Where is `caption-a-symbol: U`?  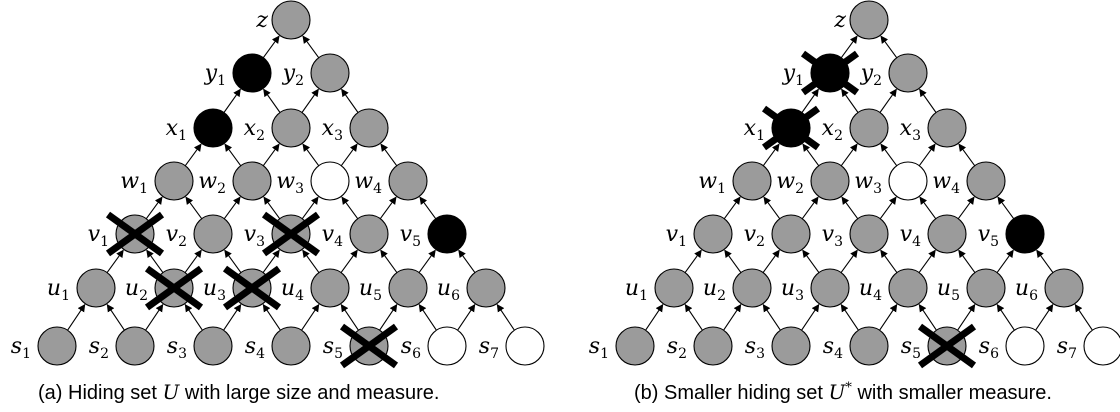 caption-a-symbol: U is located at coordinates (171, 392).